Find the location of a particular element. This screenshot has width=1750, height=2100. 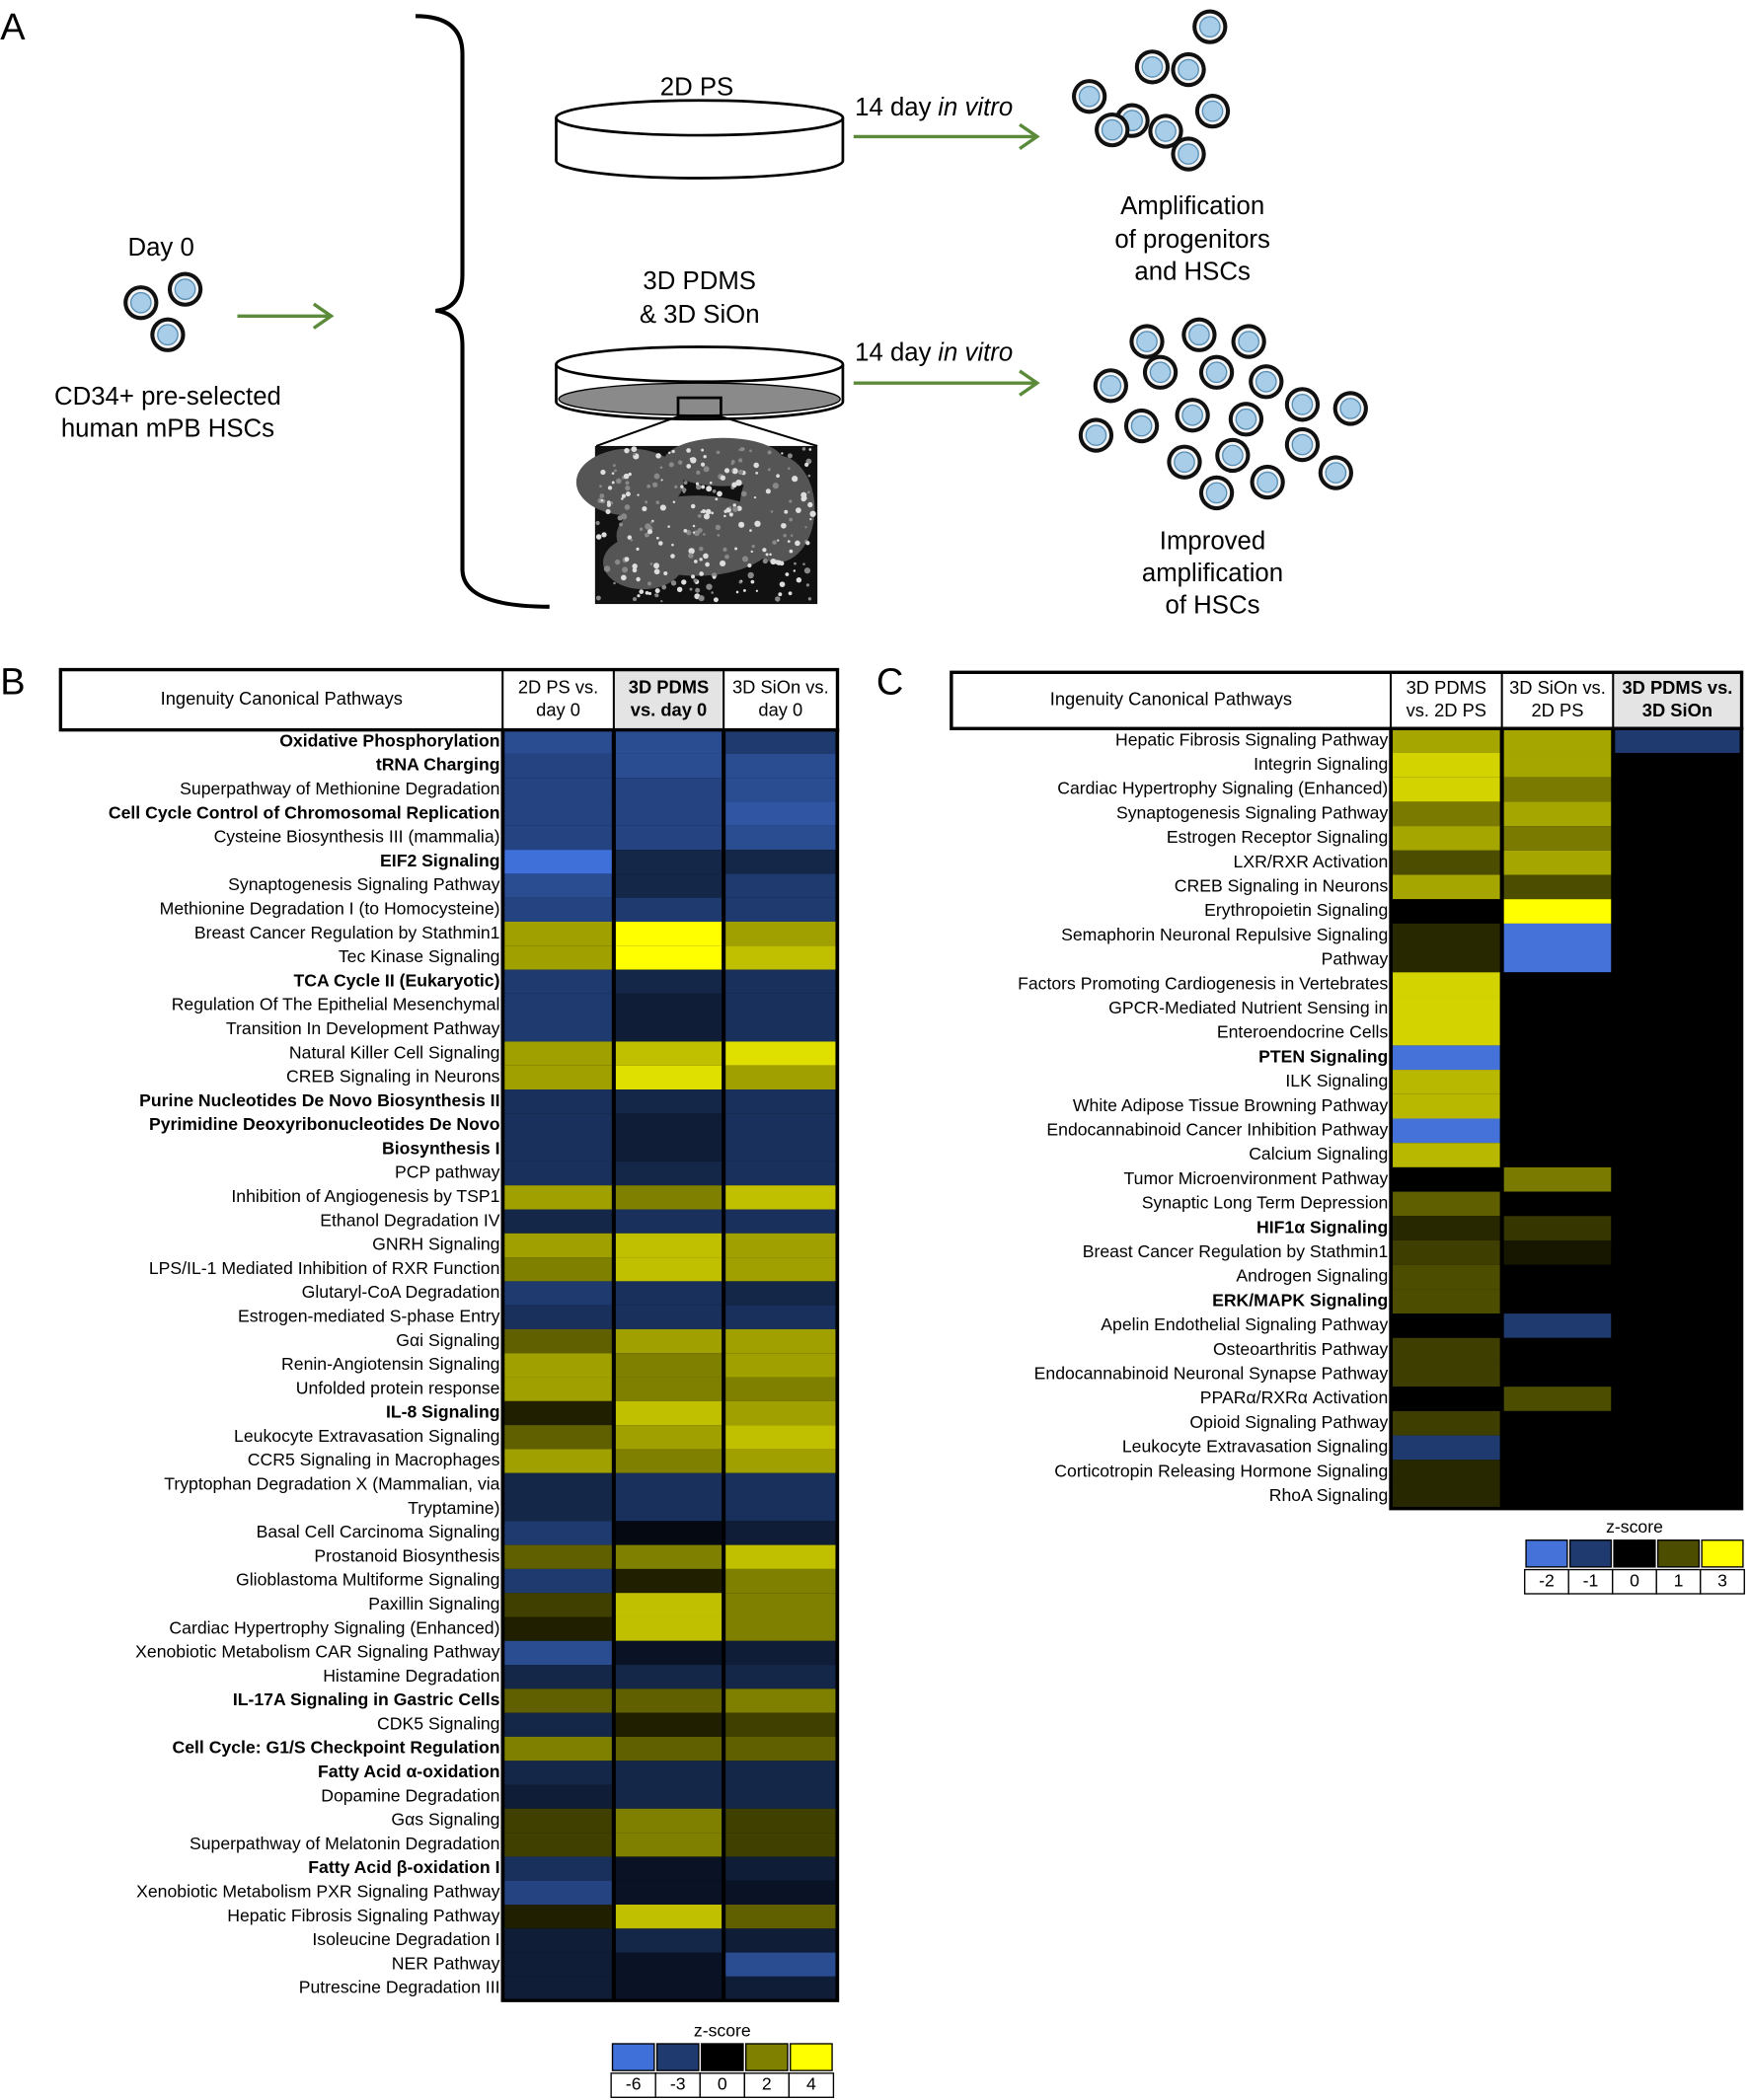

legend-label-box is located at coordinates (1678, 1581).